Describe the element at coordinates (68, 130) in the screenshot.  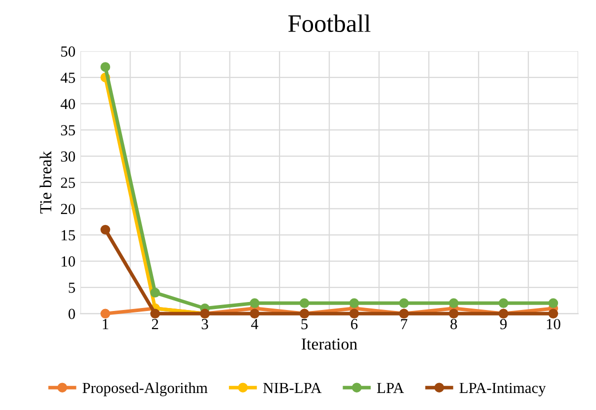
I see `y-tick-label: 35` at that location.